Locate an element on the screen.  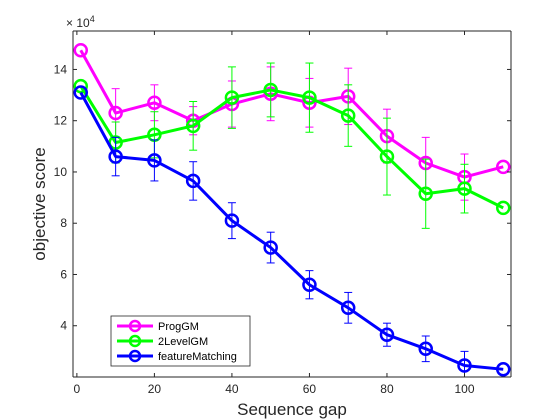
x-axis-label: Sequence gap is located at coordinates (292, 409).